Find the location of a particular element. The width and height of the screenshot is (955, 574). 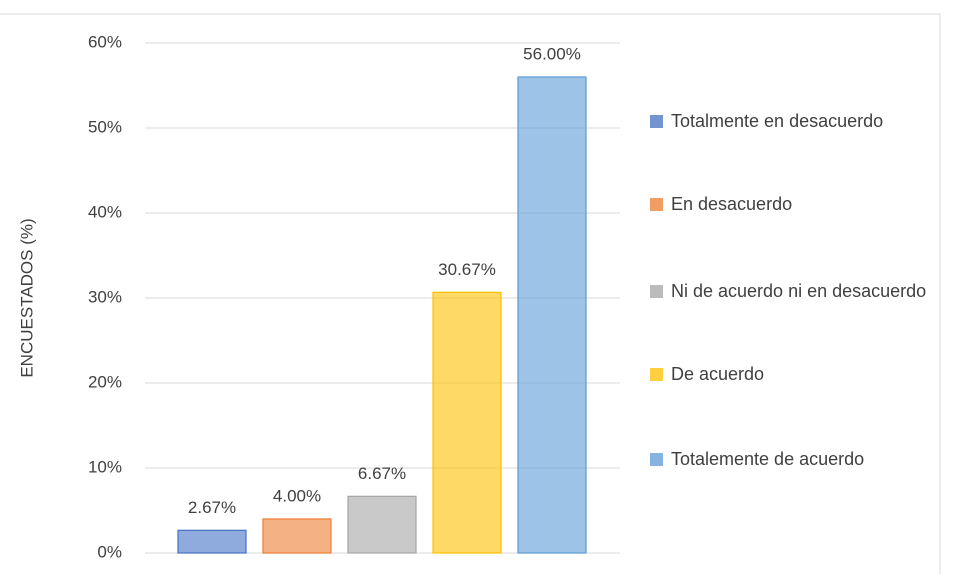

y-tick-label: 20% is located at coordinates (105, 381).